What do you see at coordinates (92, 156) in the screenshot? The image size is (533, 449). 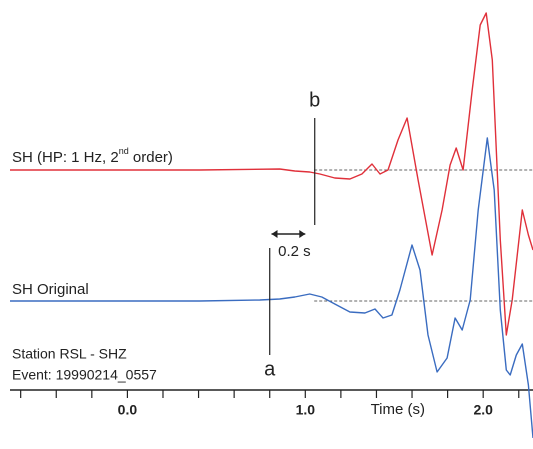 I see `series-label: SH (HP: 1 Hz, 2nd order)` at bounding box center [92, 156].